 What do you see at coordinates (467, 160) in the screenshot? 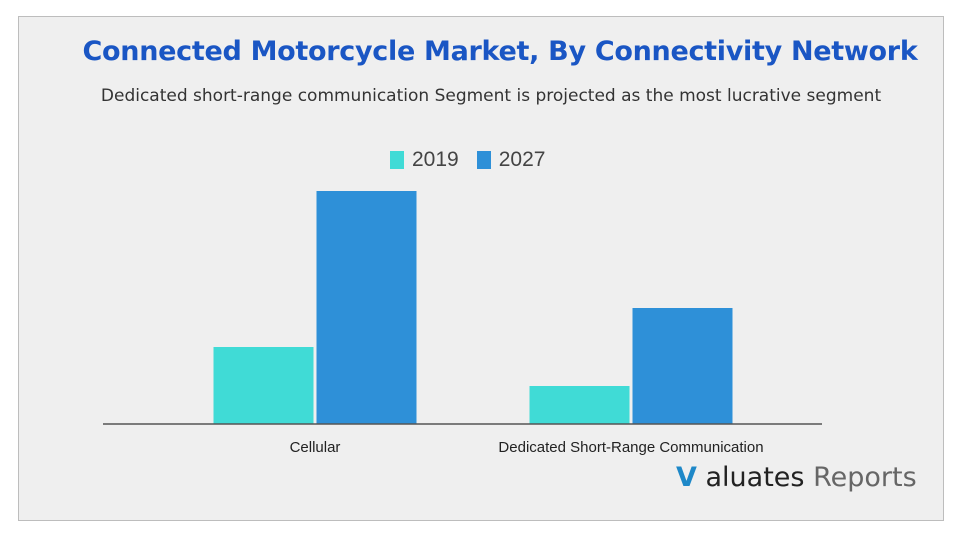
I see `legend: 2019 2027` at bounding box center [467, 160].